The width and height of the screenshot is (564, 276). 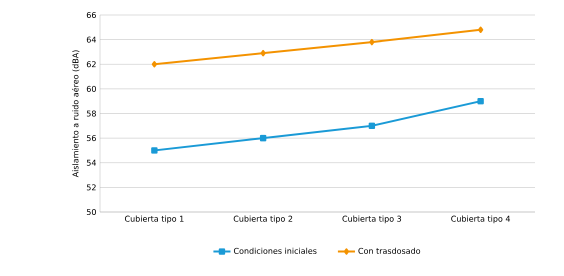 I want to click on y-tick-label: 64, so click(x=91, y=39).